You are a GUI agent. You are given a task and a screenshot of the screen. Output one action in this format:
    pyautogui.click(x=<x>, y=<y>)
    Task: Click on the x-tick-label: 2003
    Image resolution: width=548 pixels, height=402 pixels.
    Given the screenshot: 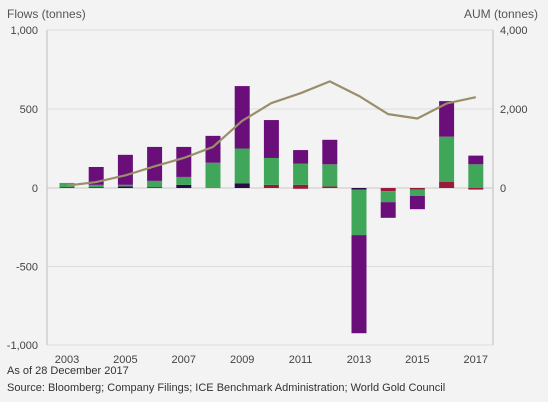 What is the action you would take?
    pyautogui.click(x=67, y=360)
    